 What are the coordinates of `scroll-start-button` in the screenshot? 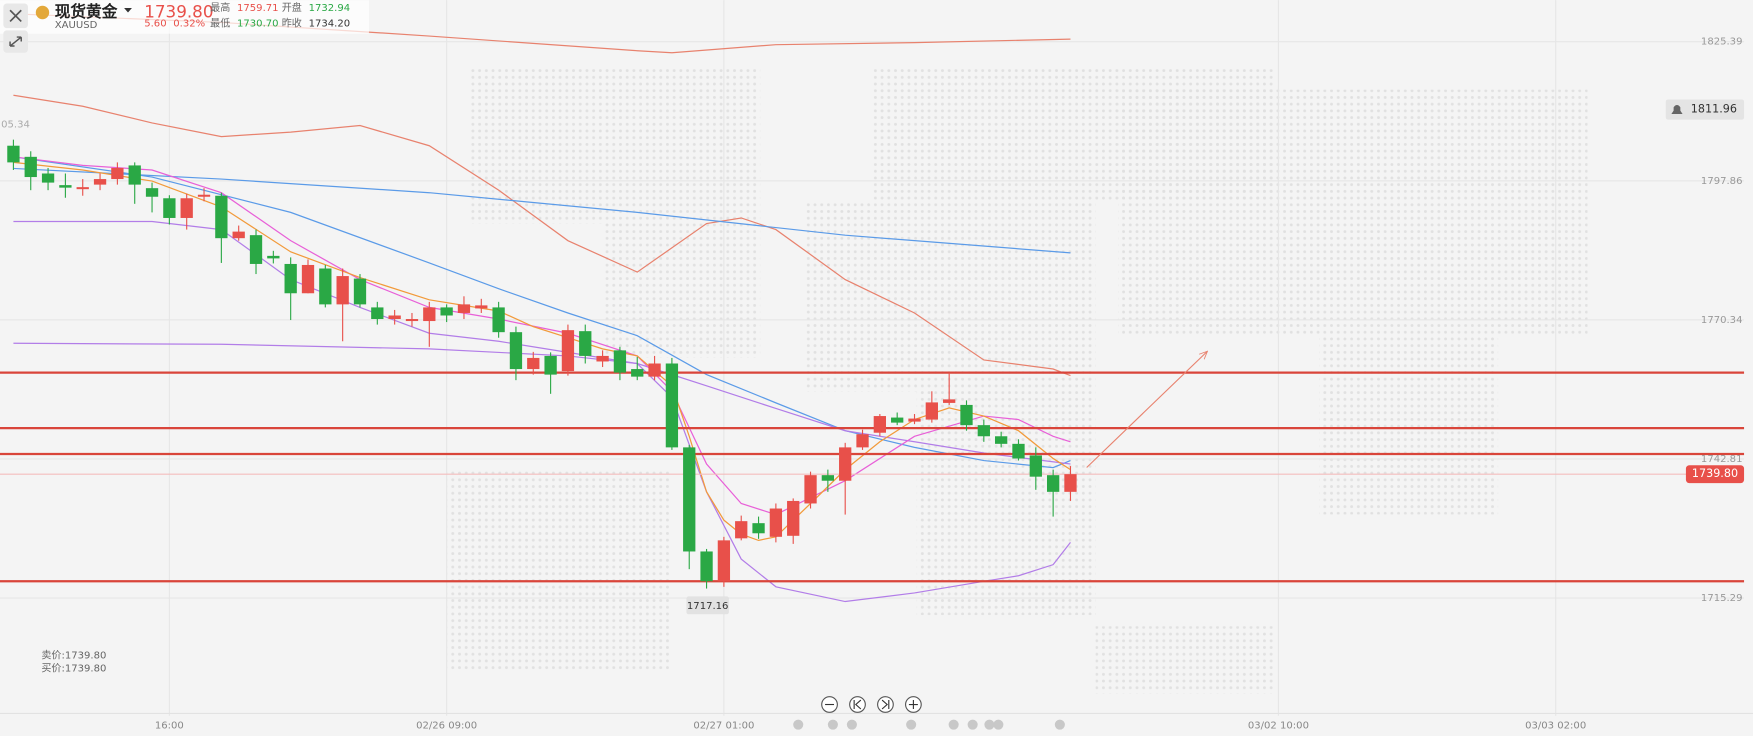 It's located at (857, 704).